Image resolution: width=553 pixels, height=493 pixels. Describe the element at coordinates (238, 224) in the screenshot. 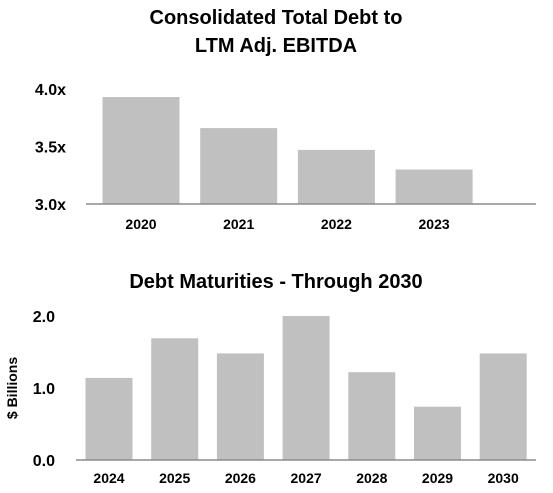

I see `chart-1-x-tick-label: 2021` at that location.